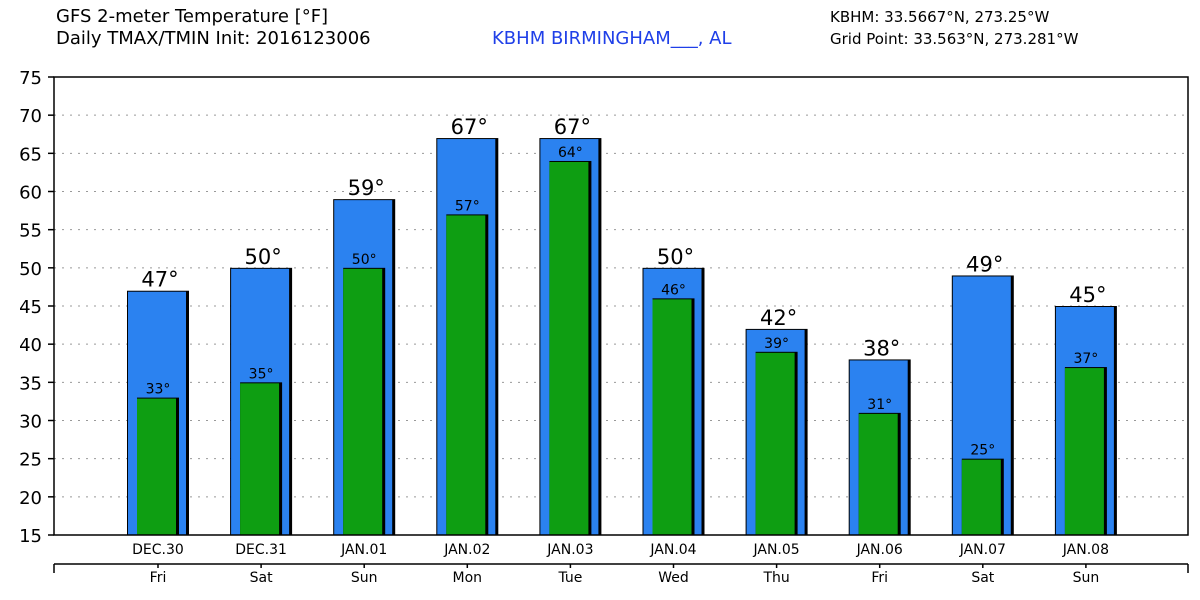 Image resolution: width=1200 pixels, height=600 pixels. Describe the element at coordinates (159, 280) in the screenshot. I see `tmax-label: 47°` at that location.